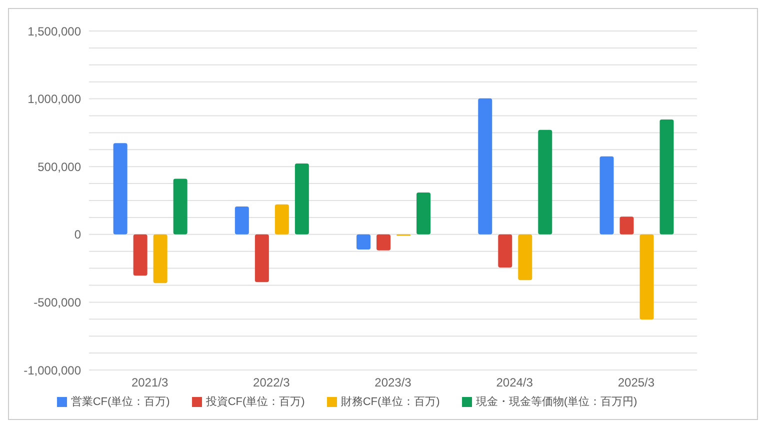 Image resolution: width=766 pixels, height=426 pixels. What do you see at coordinates (393, 383) in the screenshot?
I see `x-tick-label: 2023/3` at bounding box center [393, 383].